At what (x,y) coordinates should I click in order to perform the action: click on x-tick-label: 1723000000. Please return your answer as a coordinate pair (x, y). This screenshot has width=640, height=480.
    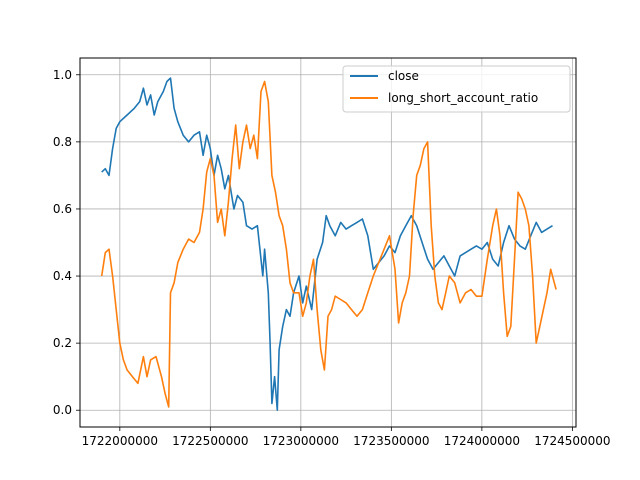
    Looking at the image, I should click on (301, 441).